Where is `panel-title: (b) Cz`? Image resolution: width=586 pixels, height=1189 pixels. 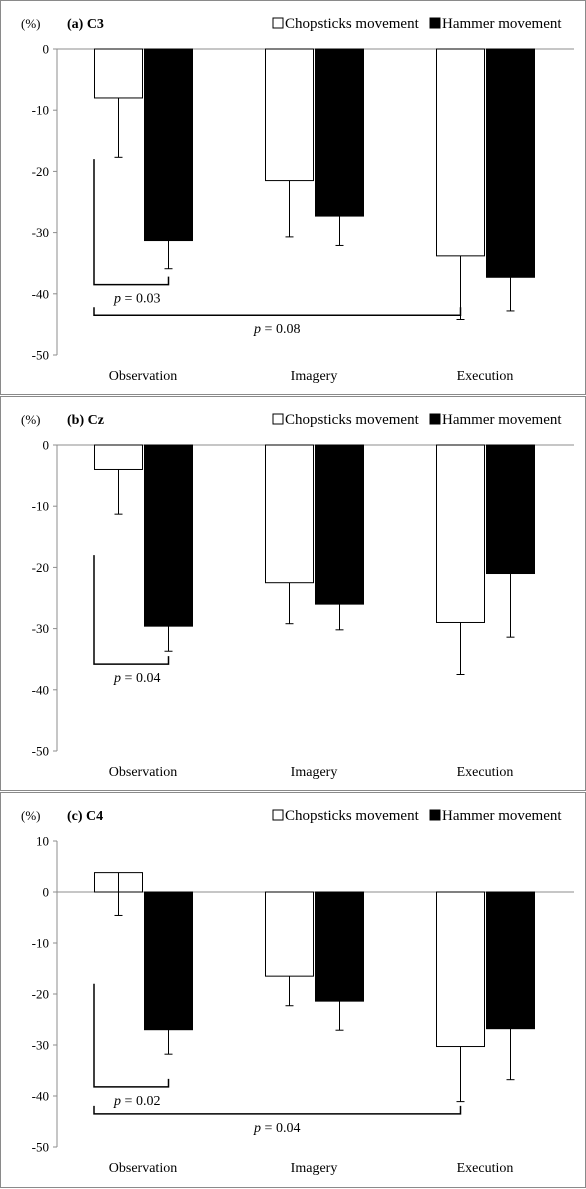 panel-title: (b) Cz is located at coordinates (85, 420).